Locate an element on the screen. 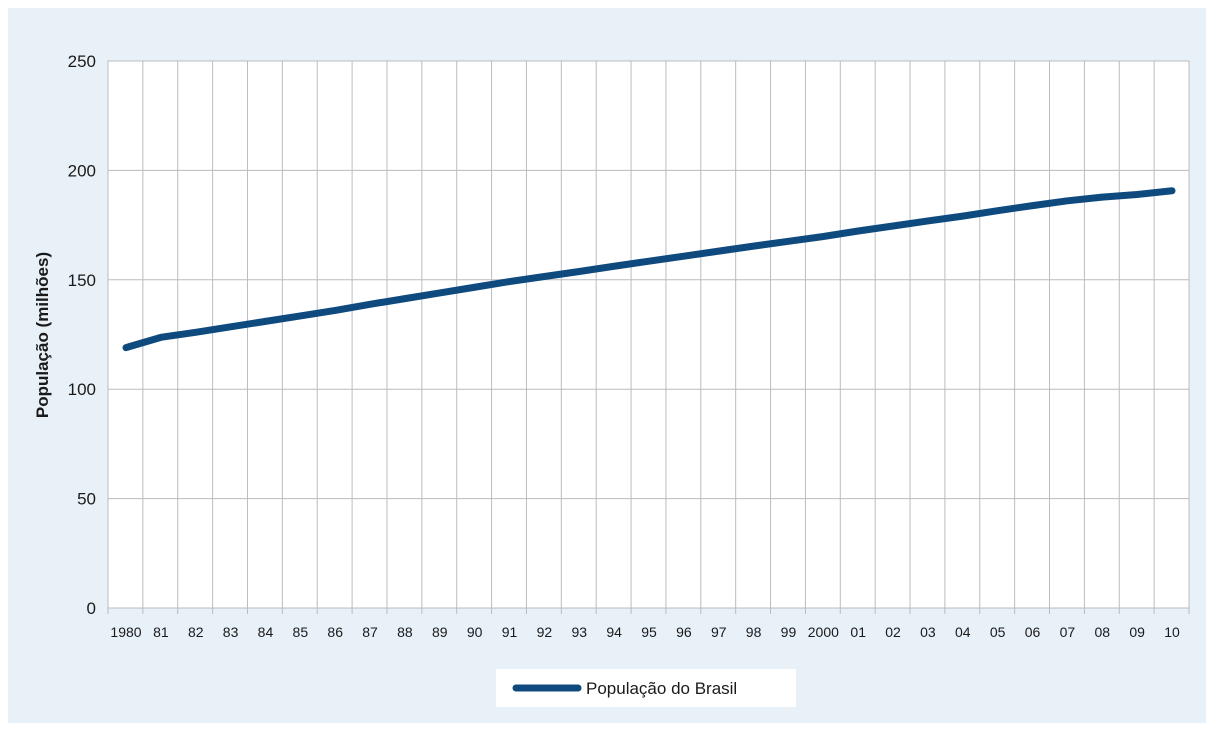  x-tick-label: 1980 is located at coordinates (125, 632).